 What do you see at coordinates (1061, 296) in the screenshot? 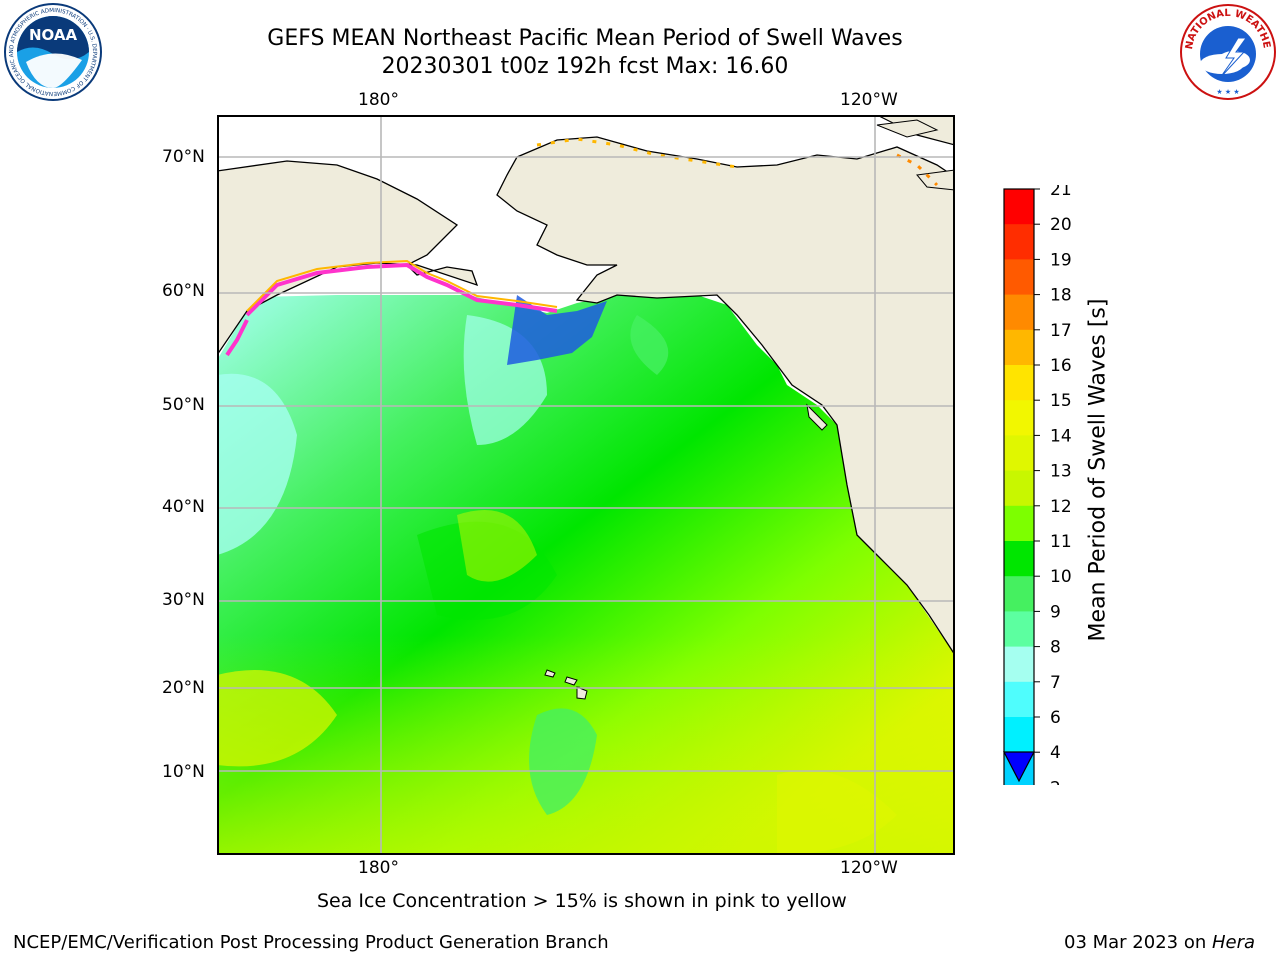
I see `colorbar-tick-label: 18` at bounding box center [1061, 296].